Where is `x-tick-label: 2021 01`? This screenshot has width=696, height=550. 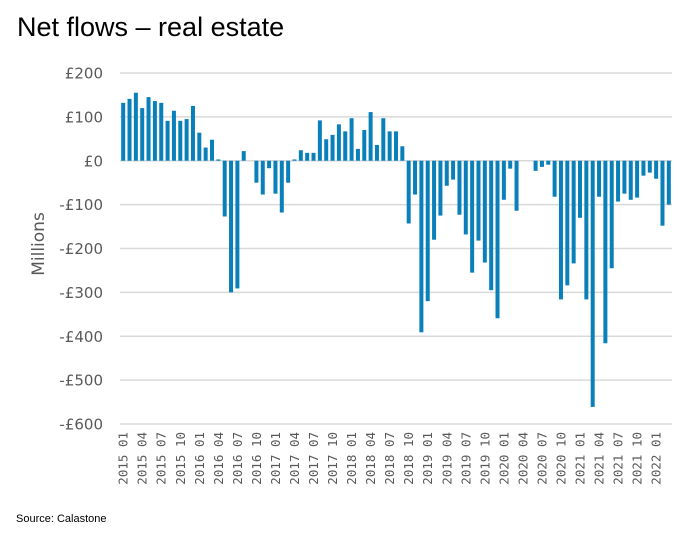
x-tick-label: 2021 01 is located at coordinates (580, 458).